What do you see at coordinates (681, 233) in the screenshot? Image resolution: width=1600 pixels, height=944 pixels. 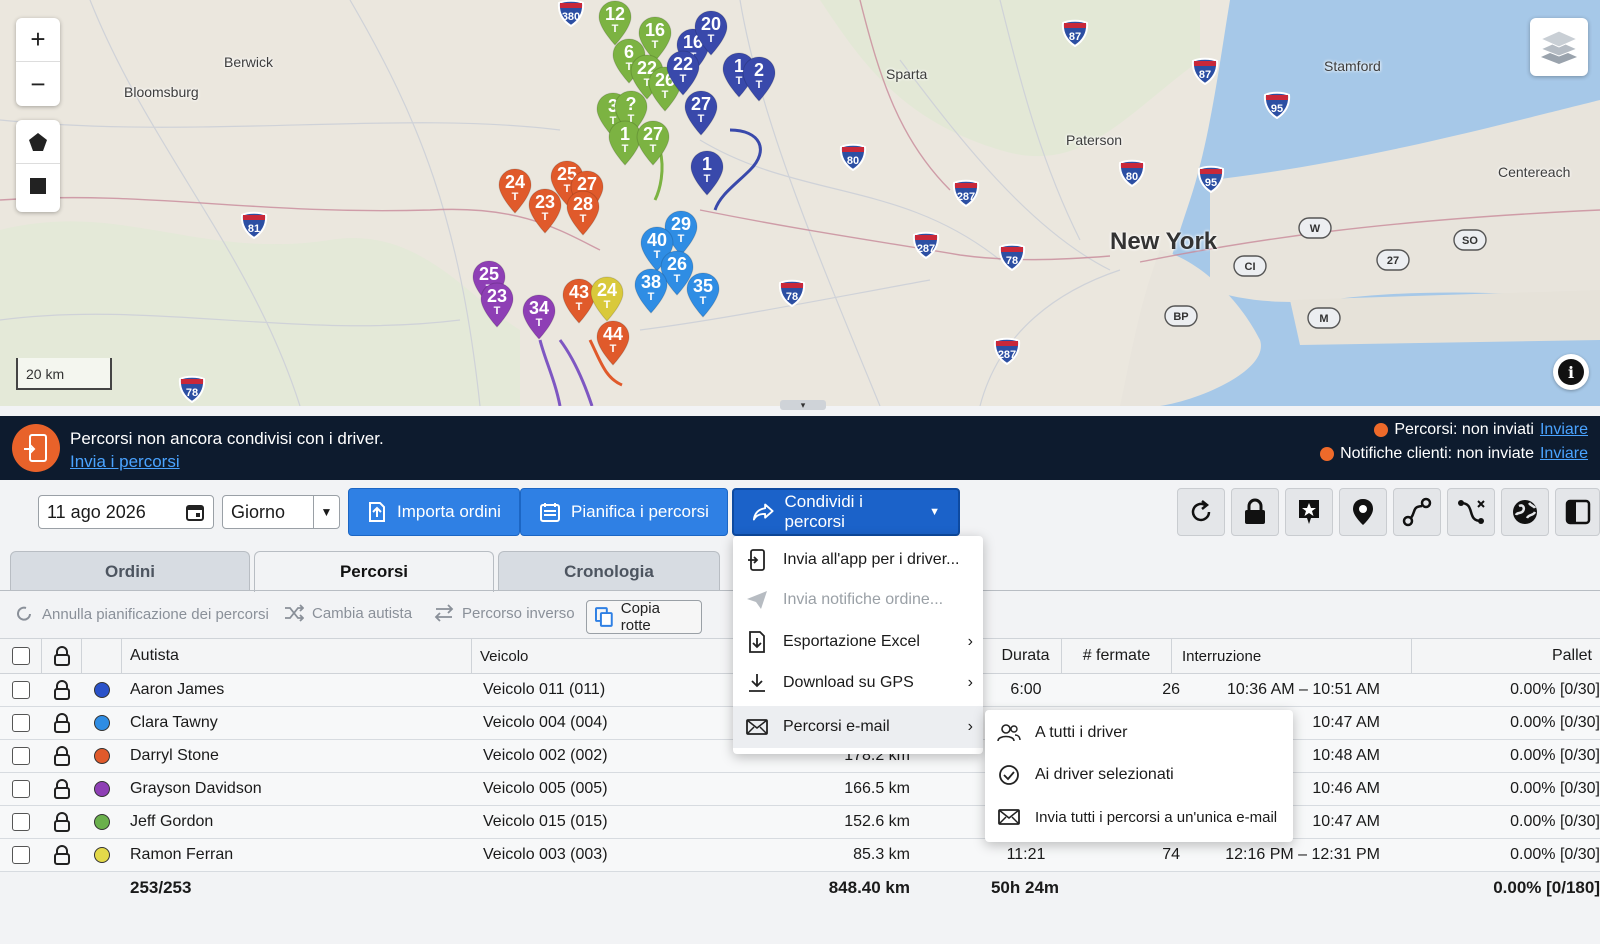 I see `route-stop-pin: 29 T` at bounding box center [681, 233].